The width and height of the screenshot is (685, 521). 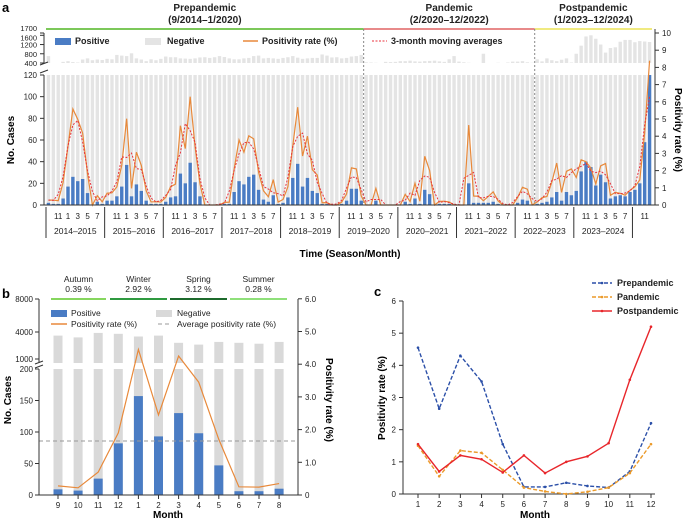 What do you see at coordinates (311, 462) in the screenshot?
I see `y2-tick-label: 1.0` at bounding box center [311, 462].